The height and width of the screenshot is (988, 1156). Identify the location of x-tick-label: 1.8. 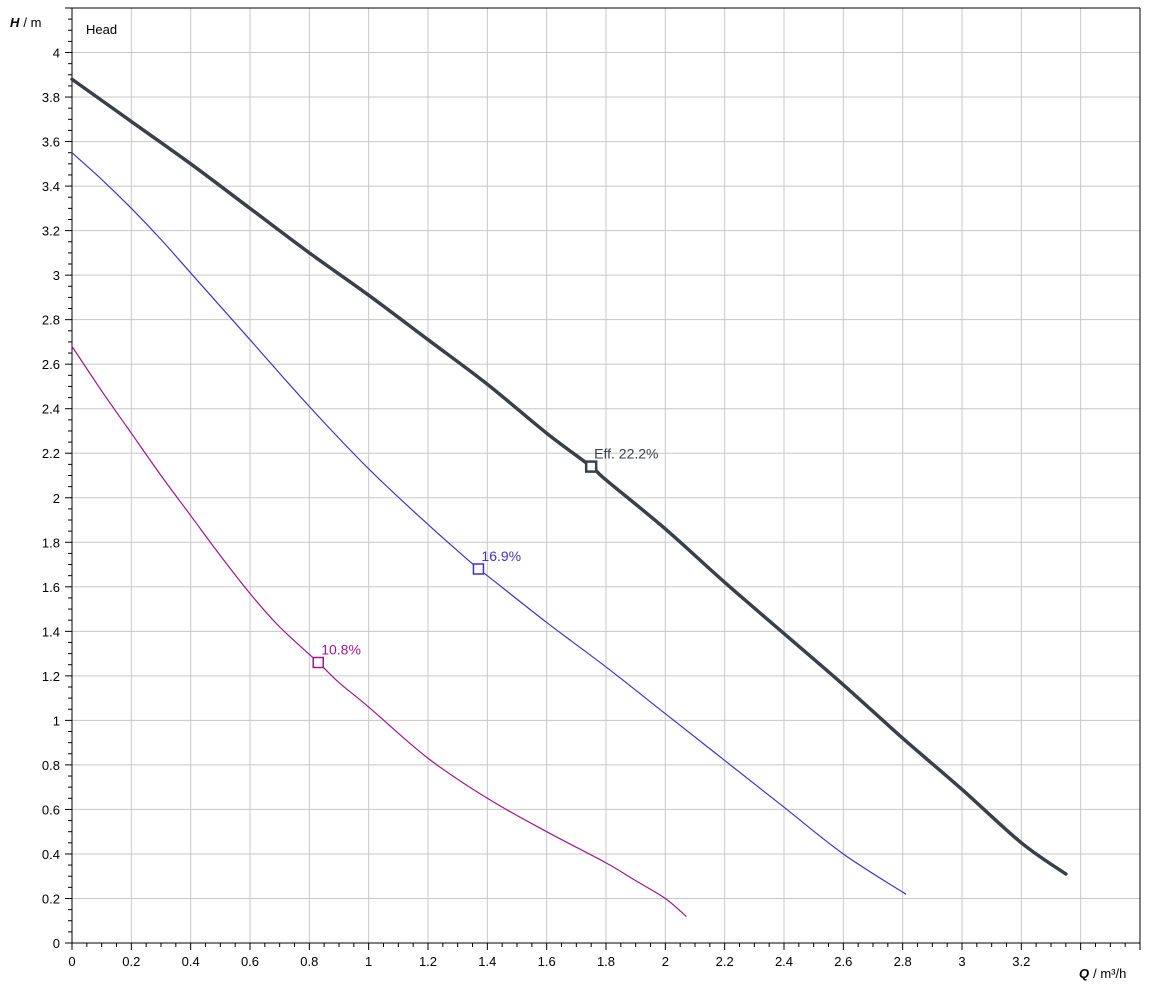
(606, 961).